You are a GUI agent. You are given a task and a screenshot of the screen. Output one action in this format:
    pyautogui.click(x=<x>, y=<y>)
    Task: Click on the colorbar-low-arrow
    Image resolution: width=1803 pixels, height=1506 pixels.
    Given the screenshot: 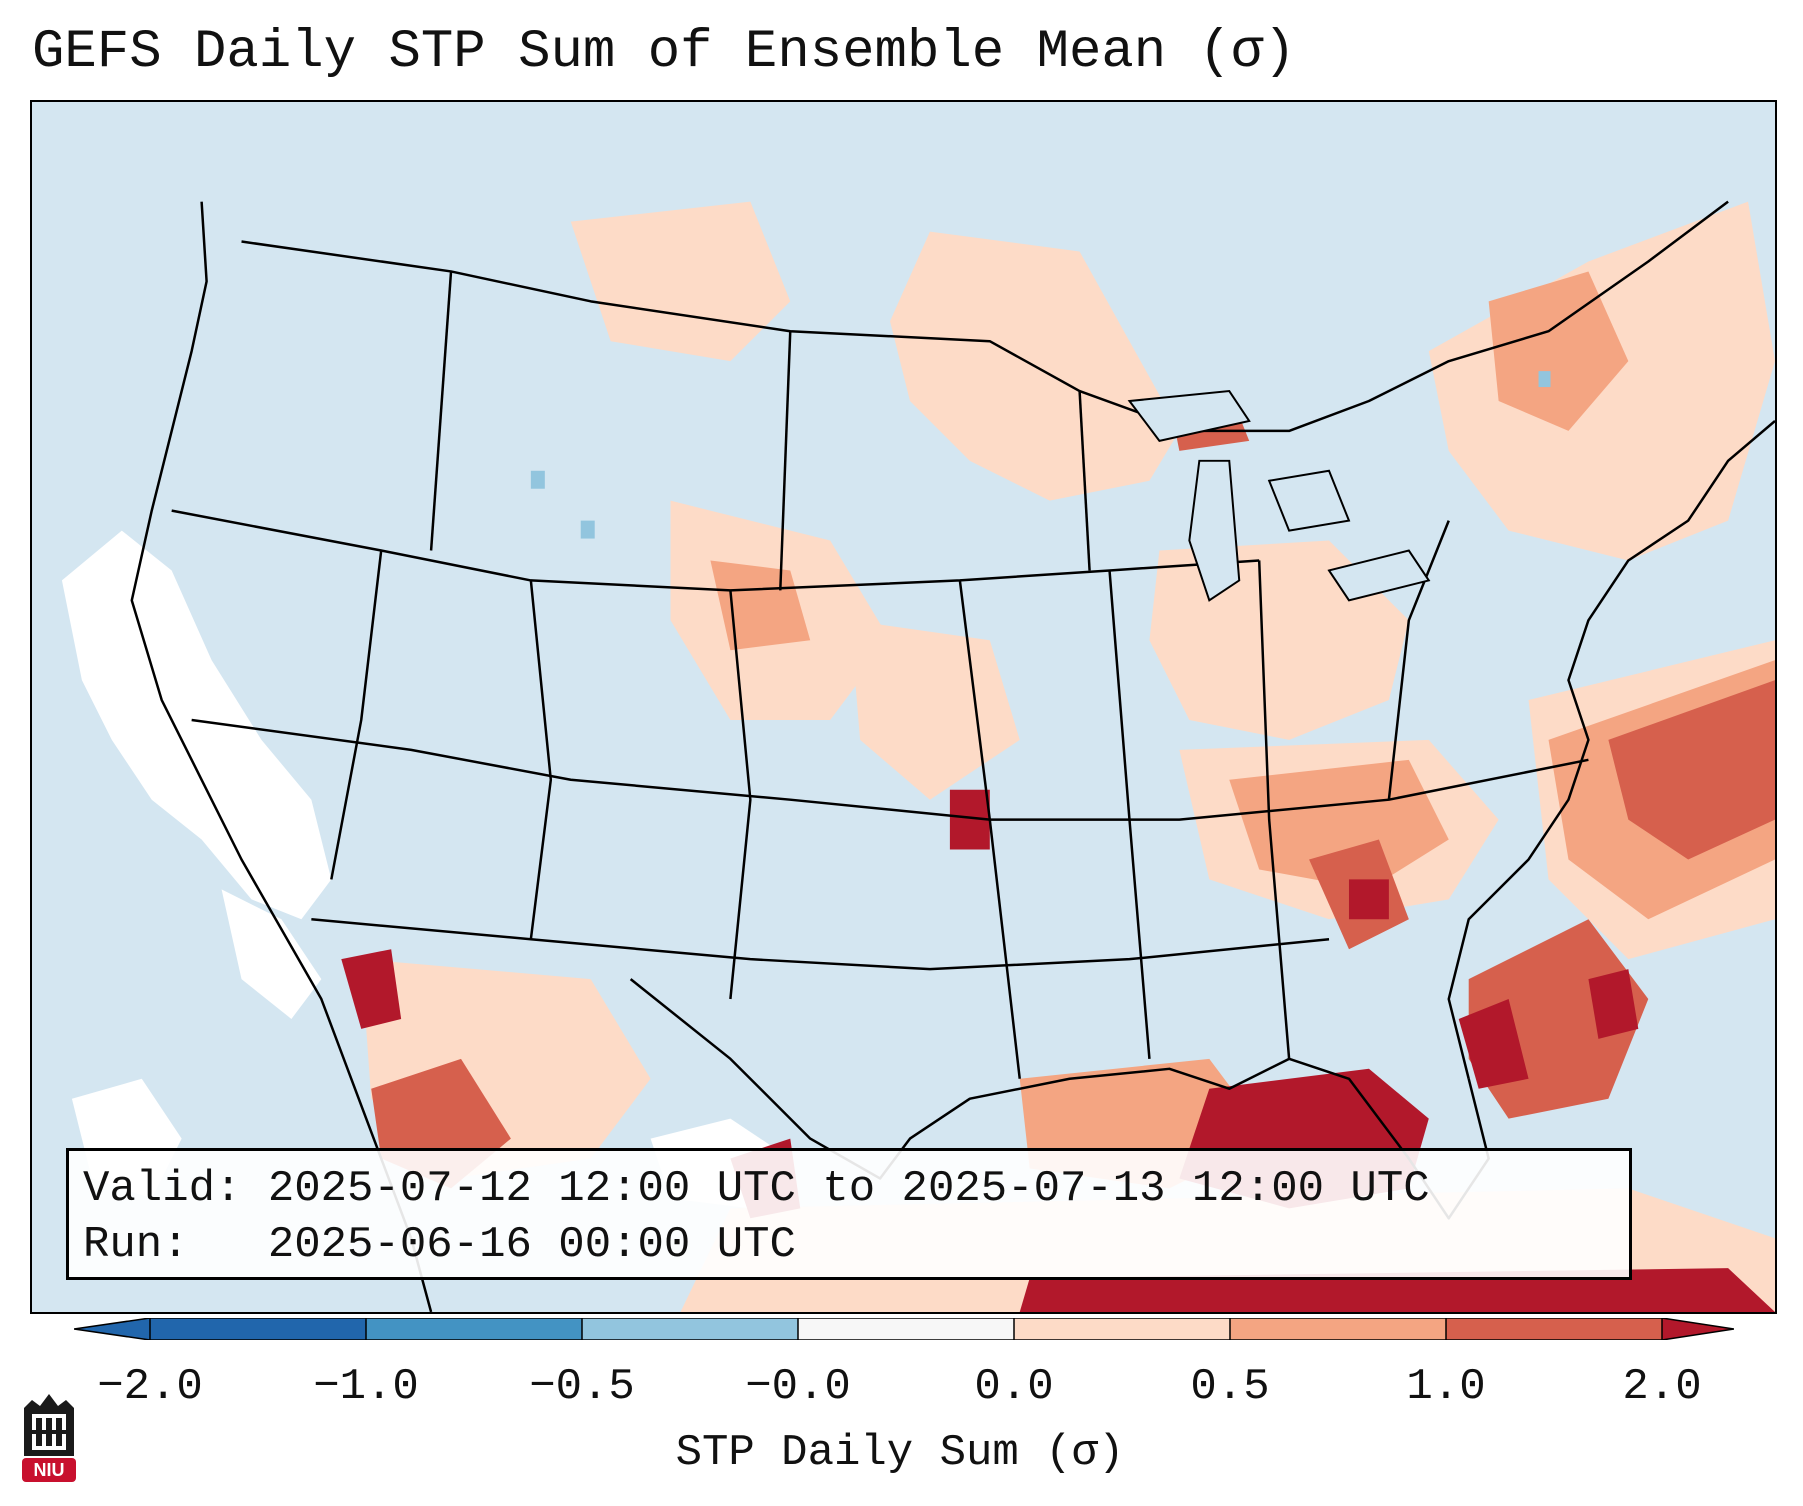 What is the action you would take?
    pyautogui.click(x=112, y=1329)
    